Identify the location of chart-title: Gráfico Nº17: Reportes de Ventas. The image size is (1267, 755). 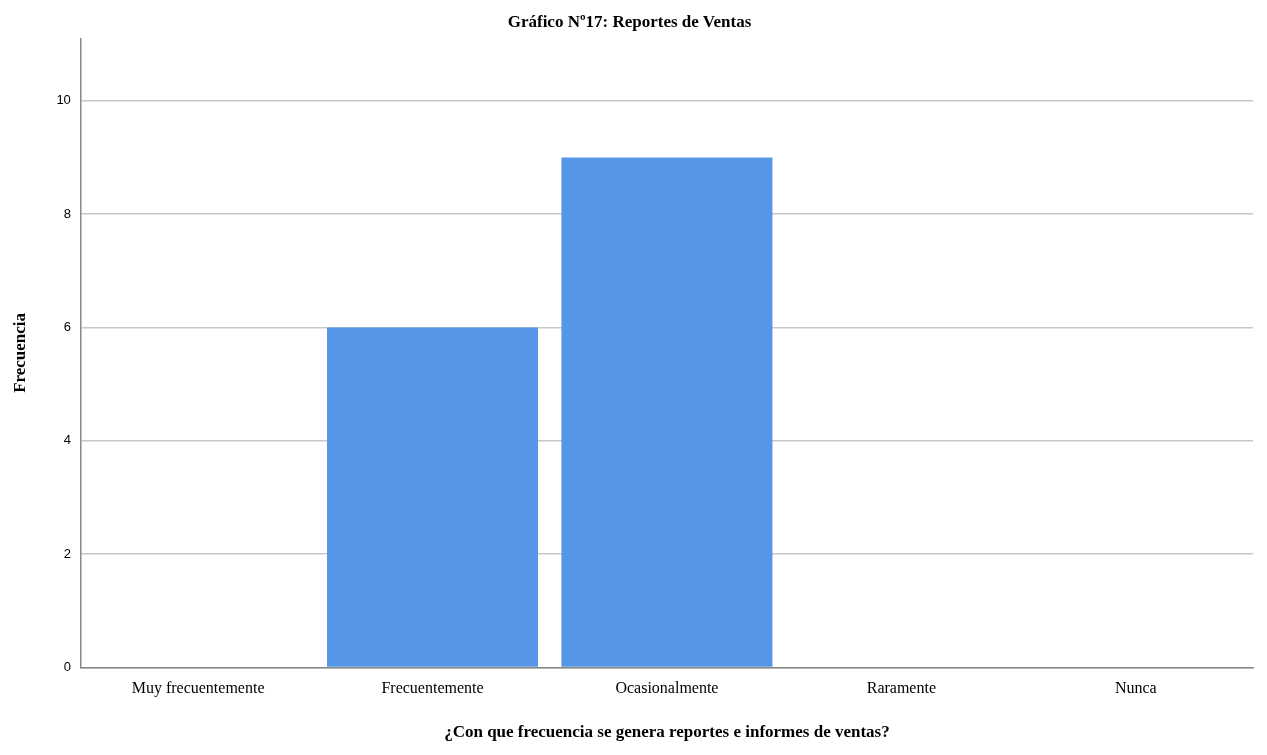
(629, 21).